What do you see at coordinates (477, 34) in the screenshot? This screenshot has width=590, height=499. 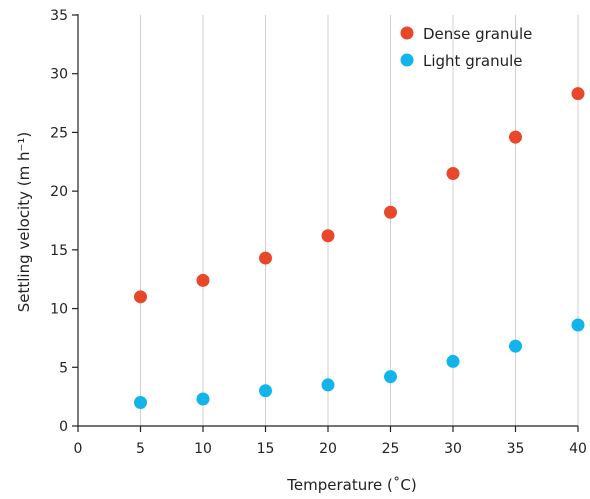 I see `legend-label: Dense granule` at bounding box center [477, 34].